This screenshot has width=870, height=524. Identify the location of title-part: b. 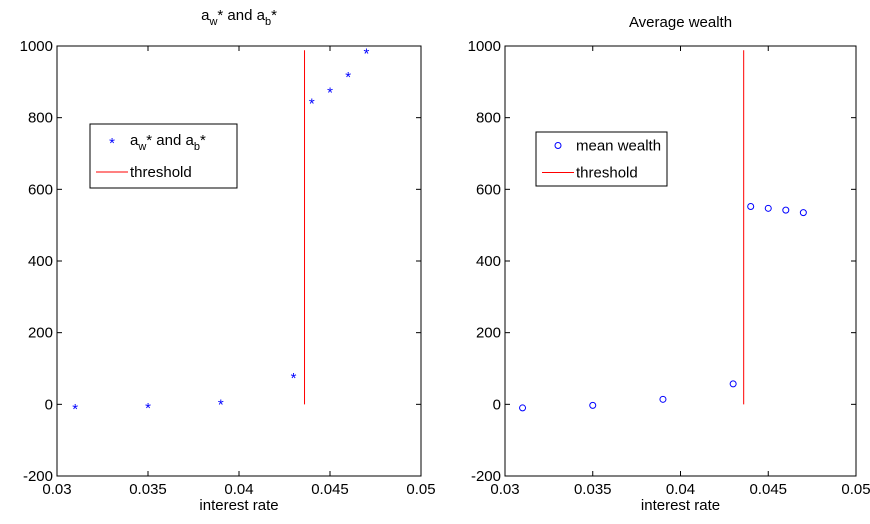
(268, 22).